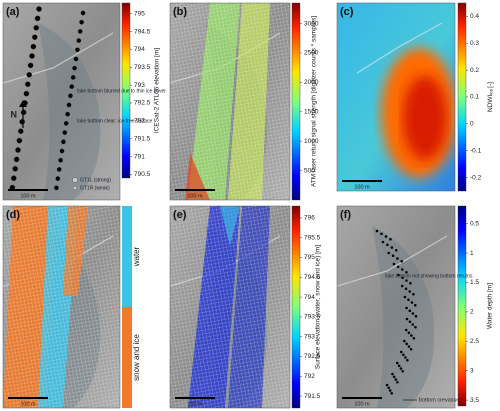 Image resolution: width=500 pixels, height=411 pixels. What do you see at coordinates (23, 103) in the screenshot?
I see `north-head` at bounding box center [23, 103].